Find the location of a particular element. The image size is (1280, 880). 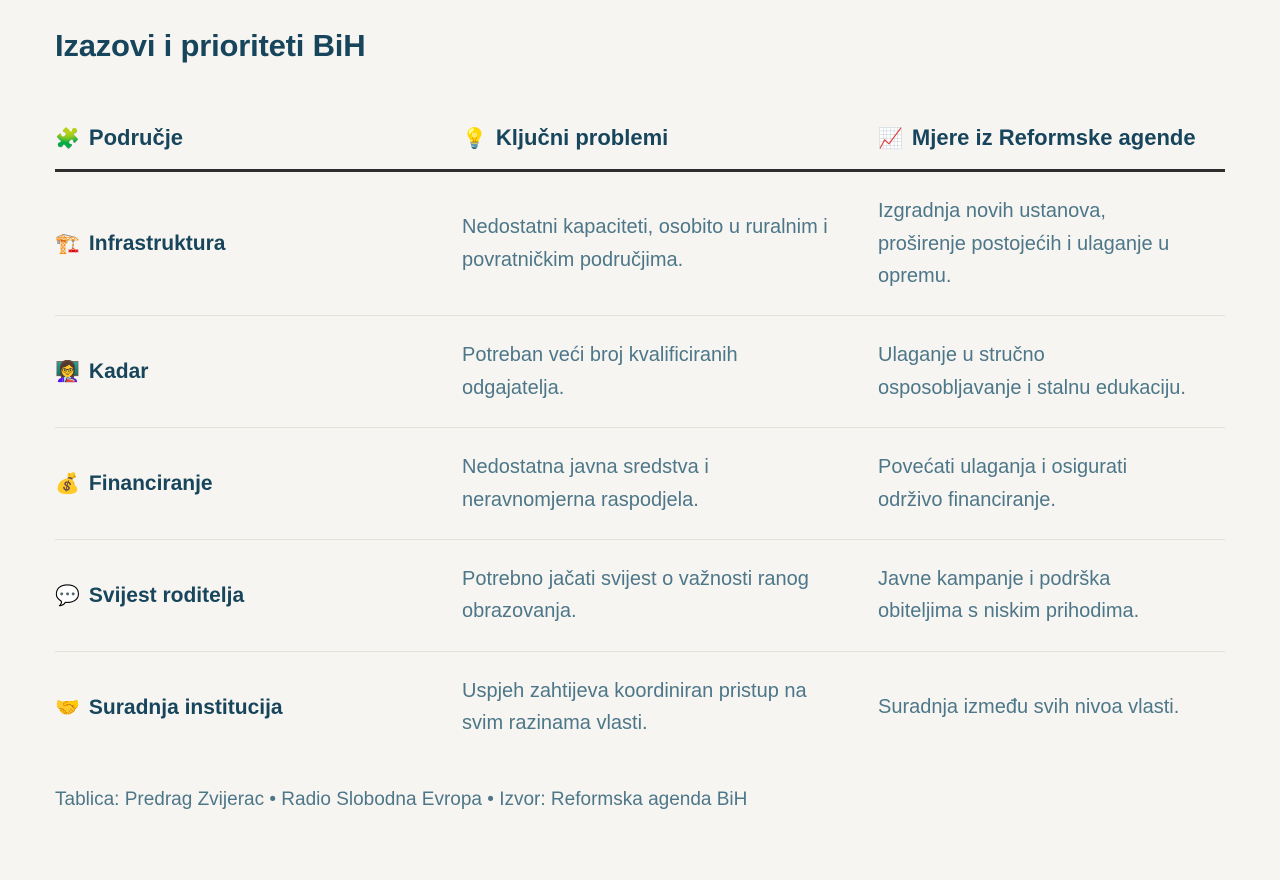

area-cell: 🏗️ Infrastruktura is located at coordinates (258, 243).